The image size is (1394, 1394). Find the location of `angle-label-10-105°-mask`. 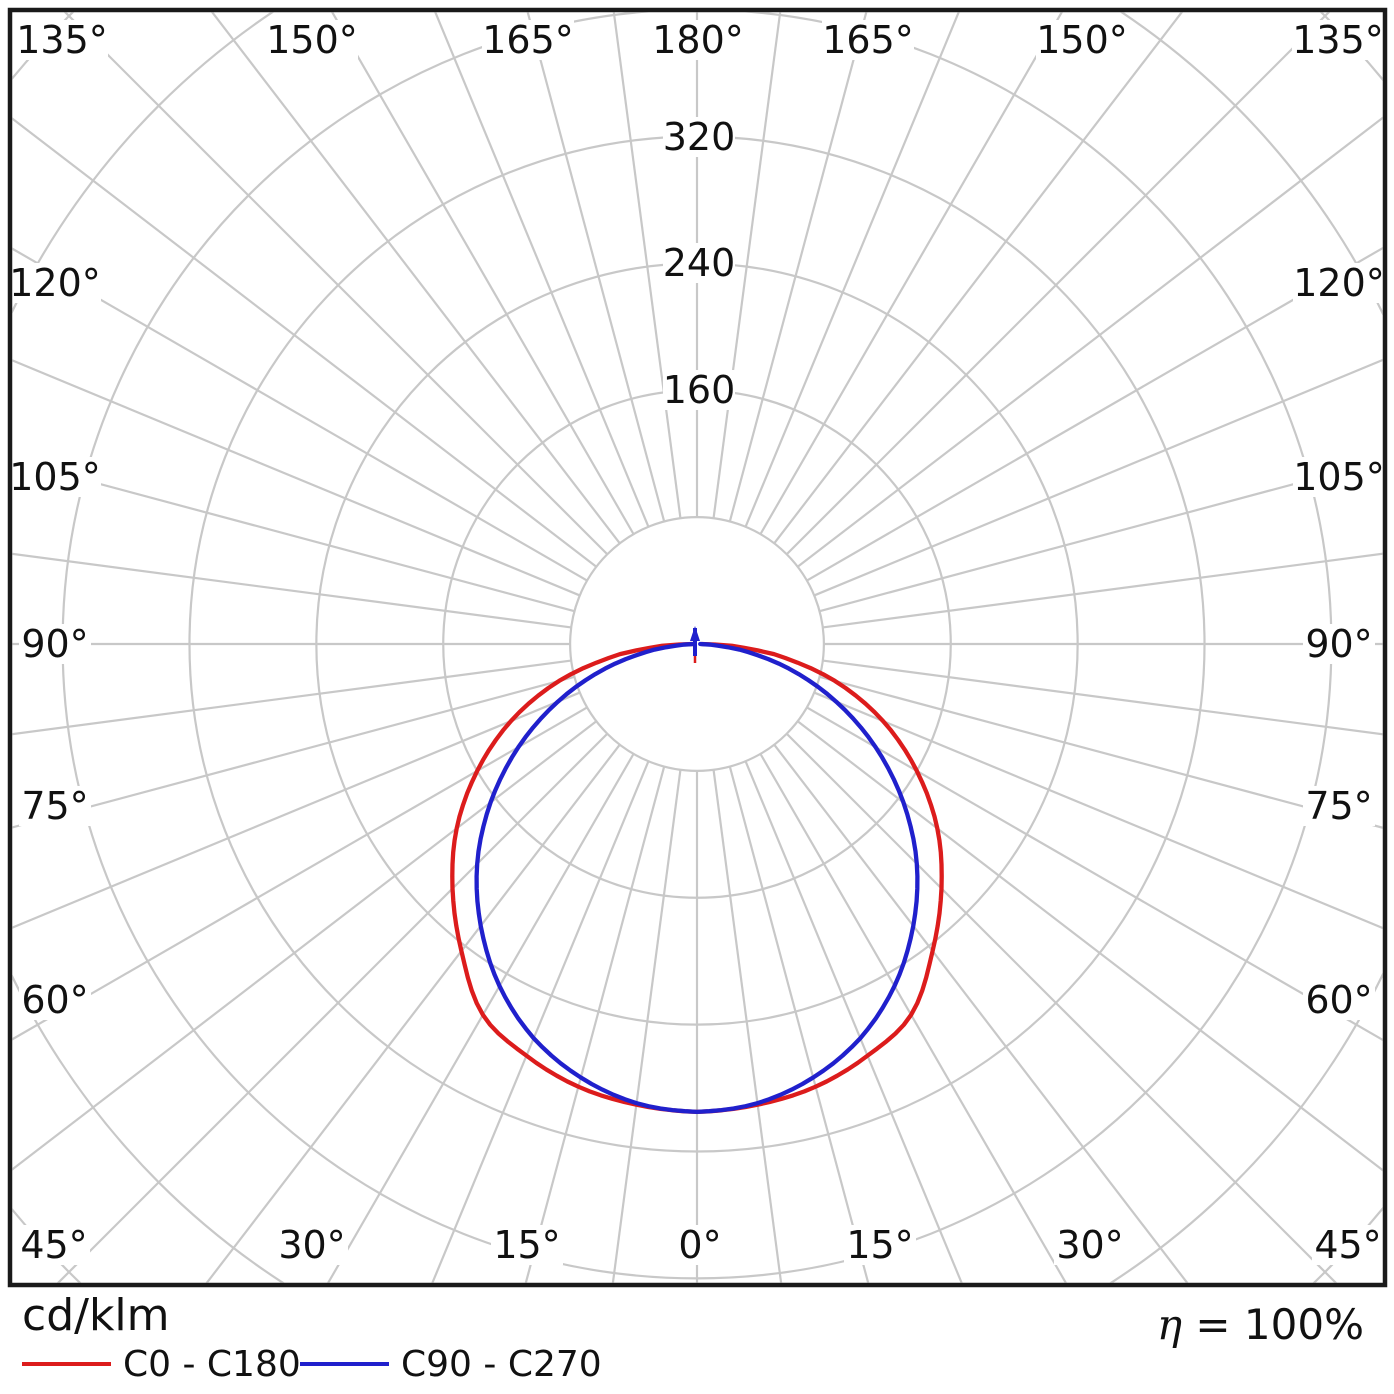

angle-label-10-105°-mask is located at coordinates (1339, 477).